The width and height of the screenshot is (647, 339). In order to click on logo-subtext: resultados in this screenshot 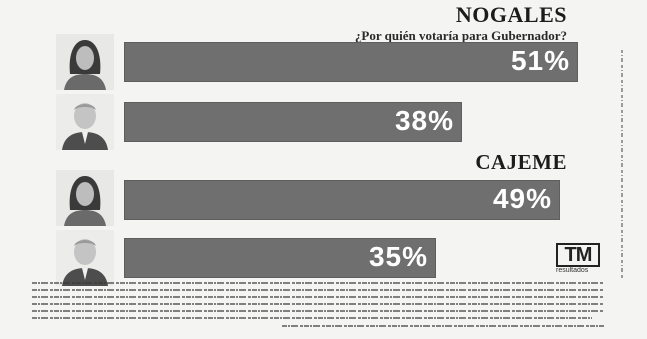, I will do `click(572, 270)`.